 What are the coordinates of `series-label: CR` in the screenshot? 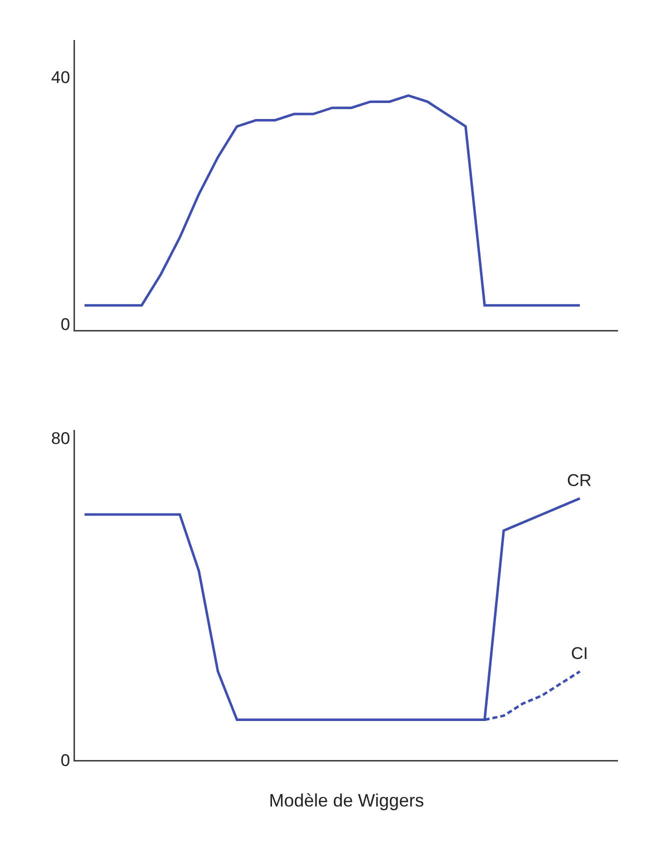 It's located at (579, 480).